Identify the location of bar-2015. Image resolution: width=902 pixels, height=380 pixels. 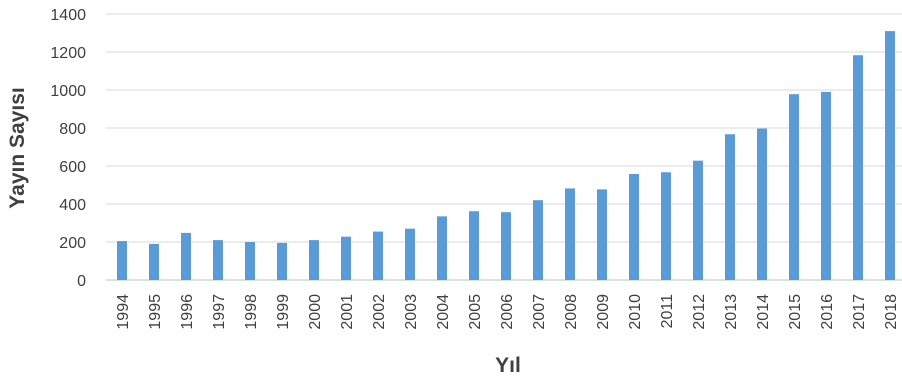
(794, 187).